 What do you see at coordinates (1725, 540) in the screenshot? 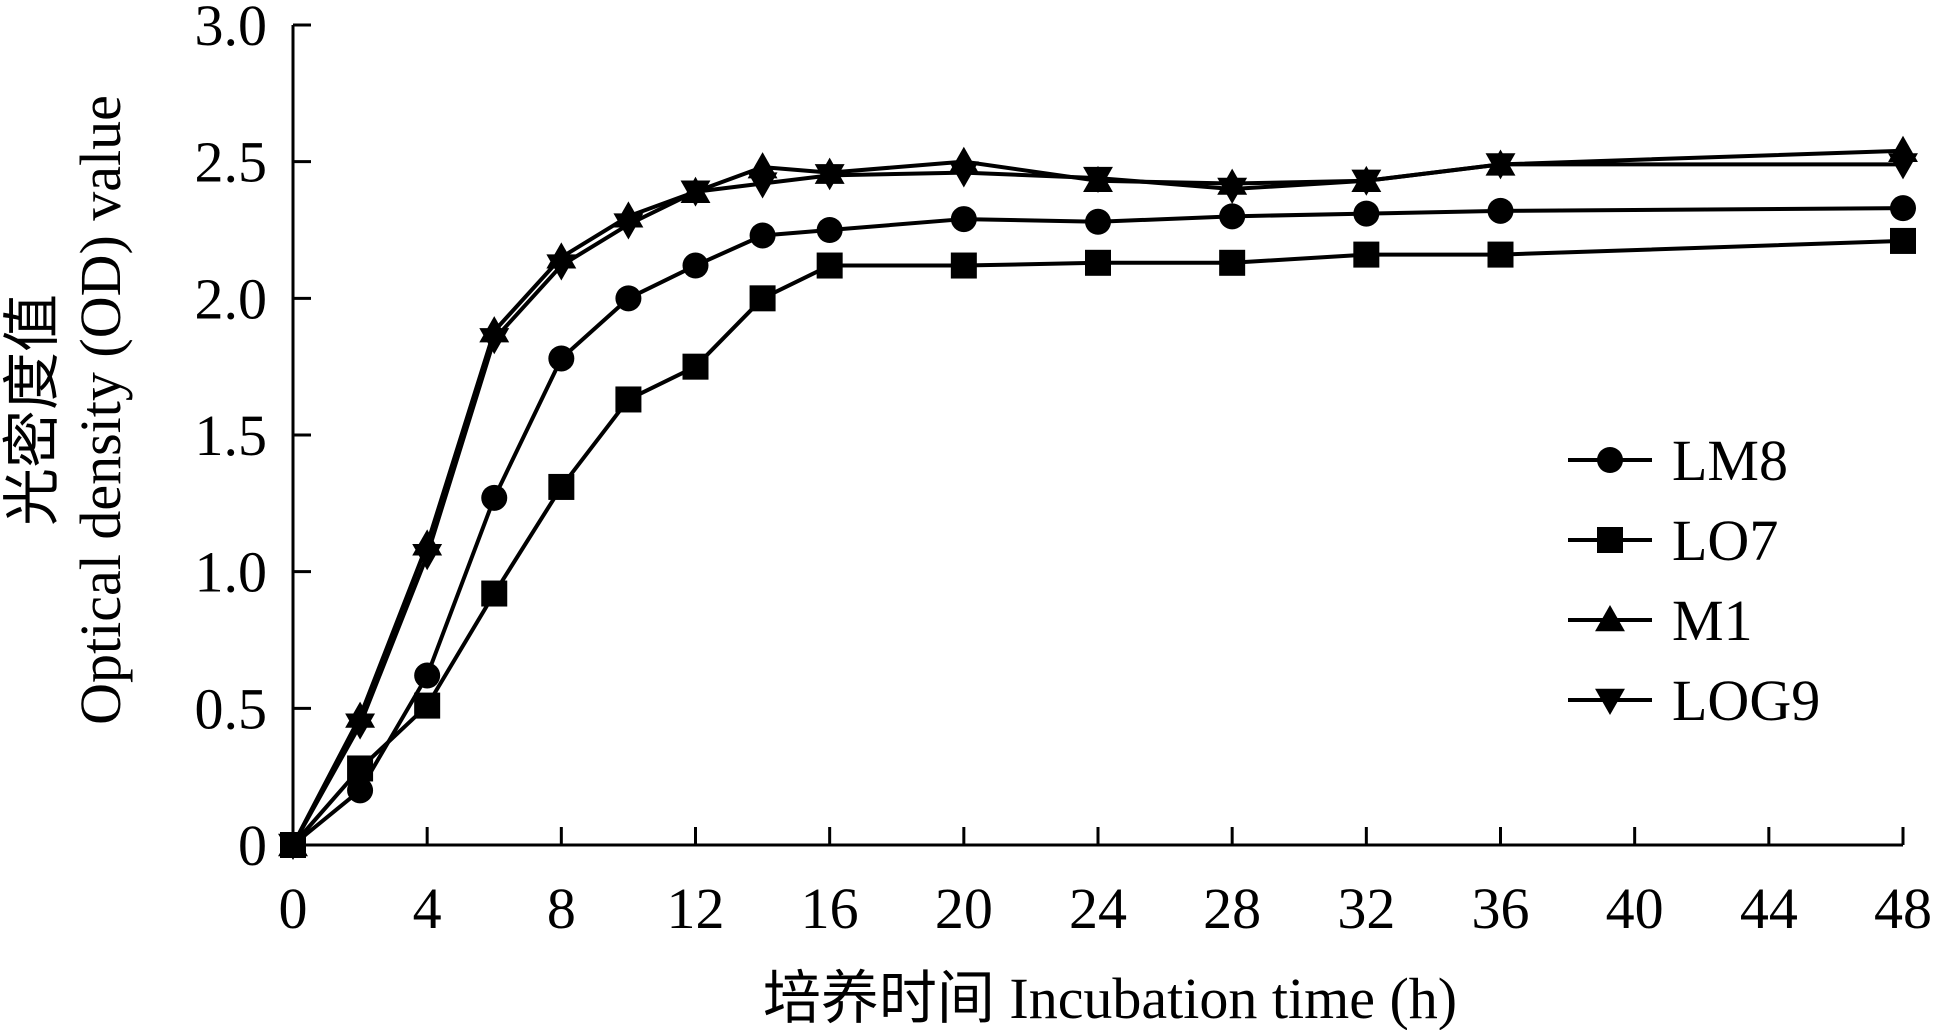
I see `legend-label-lo7: LO7` at bounding box center [1725, 540].